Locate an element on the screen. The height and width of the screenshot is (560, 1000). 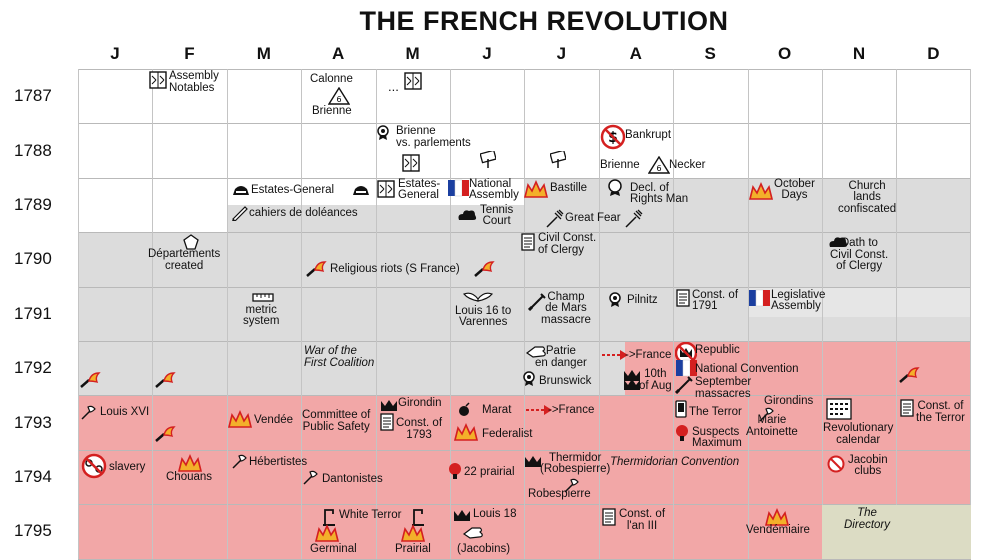
assembly-icon is located at coordinates (158, 82).